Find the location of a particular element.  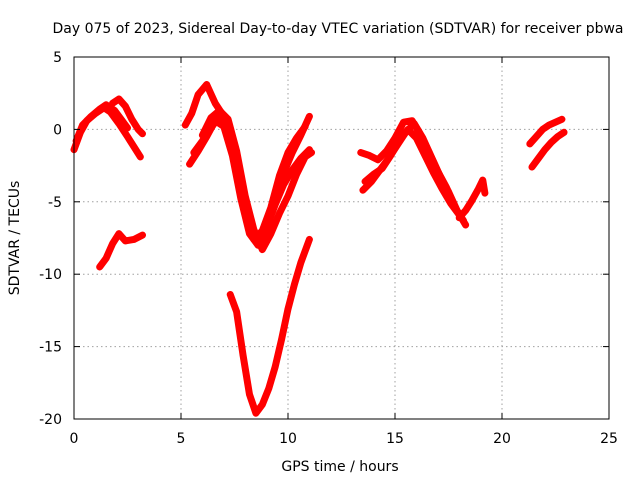

x-tick-label: 10 is located at coordinates (288, 439).